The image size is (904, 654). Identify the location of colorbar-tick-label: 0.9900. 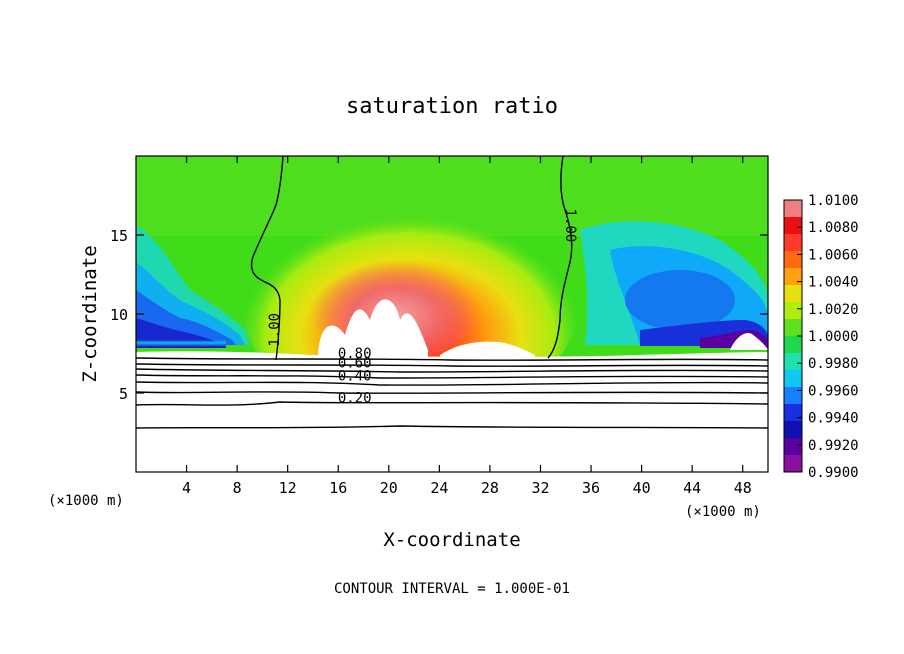
(833, 473).